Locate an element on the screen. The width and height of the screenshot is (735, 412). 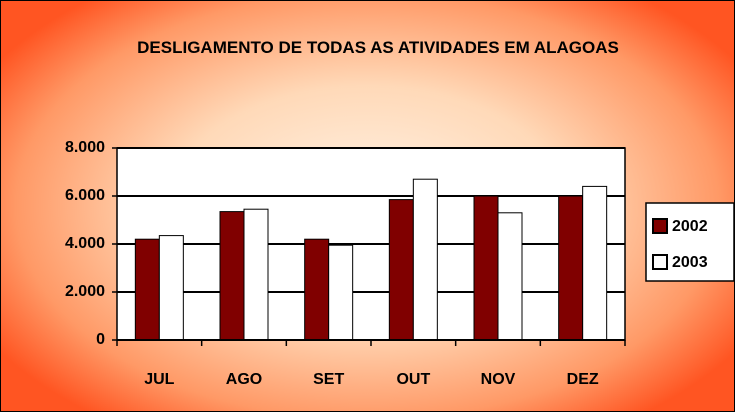
x-tick-label: OUT is located at coordinates (413, 379).